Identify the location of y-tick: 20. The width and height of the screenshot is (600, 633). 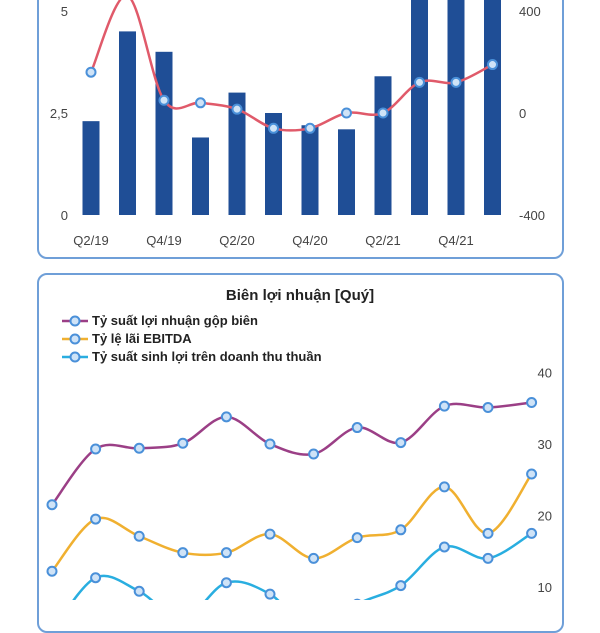
(545, 516).